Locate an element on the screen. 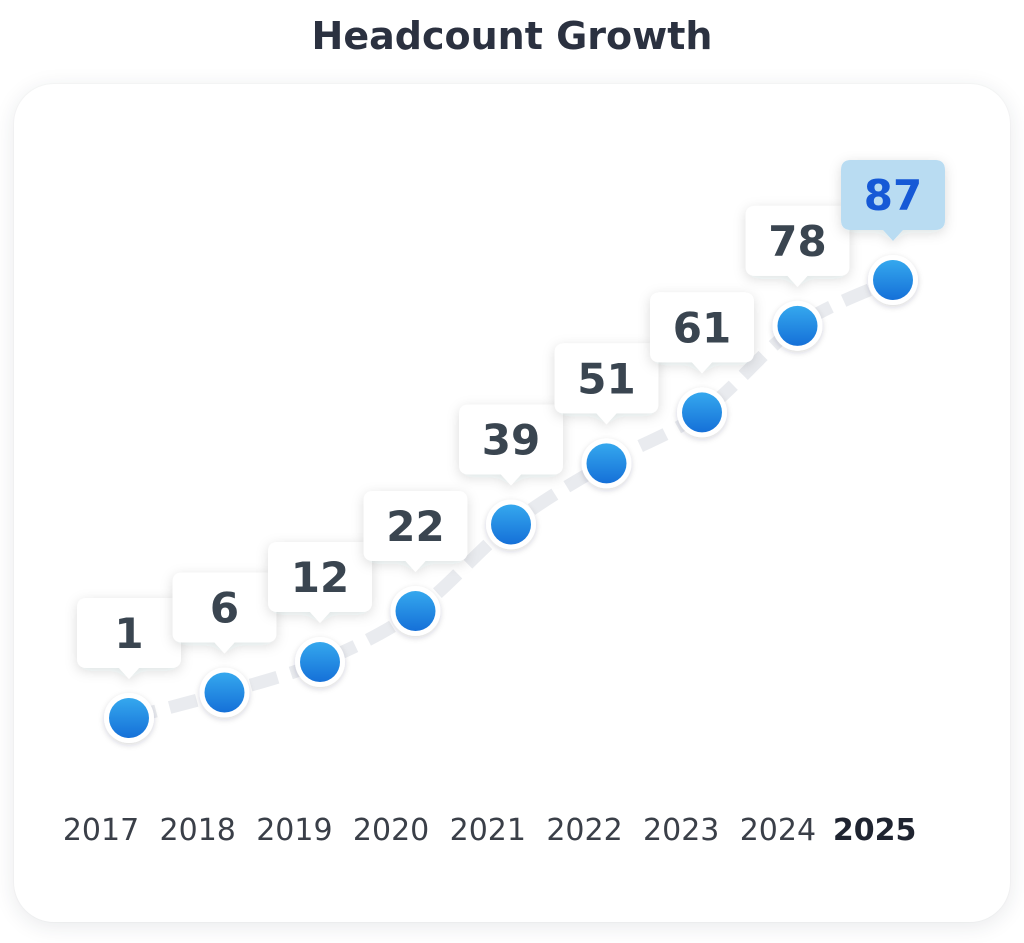  x-tick-label: 2022 is located at coordinates (584, 830).